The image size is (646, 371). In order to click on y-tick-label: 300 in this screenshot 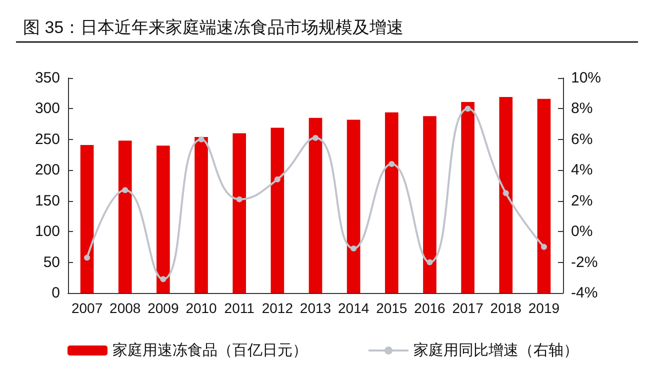, I will do `click(47, 109)`.